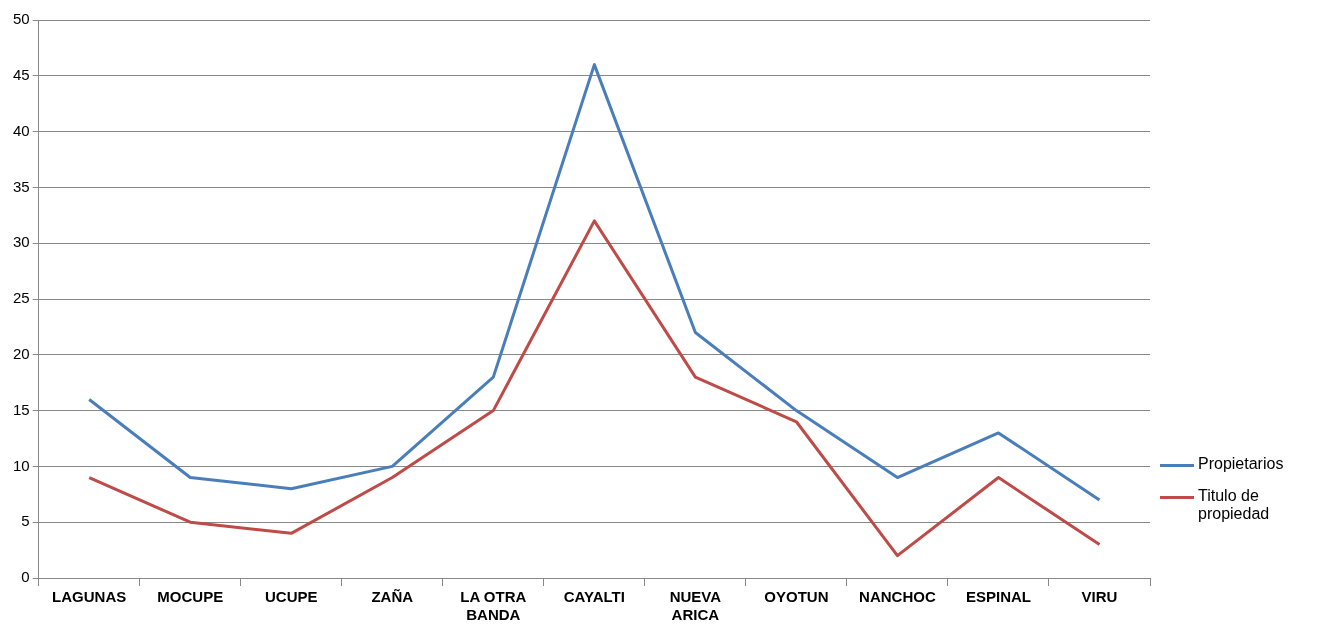 Image resolution: width=1328 pixels, height=628 pixels. Describe the element at coordinates (695, 606) in the screenshot. I see `x-tick-label: NUEVA ARICA` at that location.